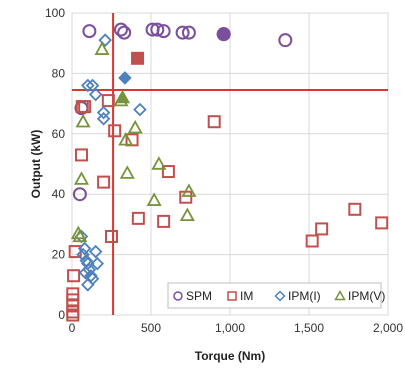  What do you see at coordinates (230, 328) in the screenshot?
I see `x-tick-label: 1,000` at bounding box center [230, 328].